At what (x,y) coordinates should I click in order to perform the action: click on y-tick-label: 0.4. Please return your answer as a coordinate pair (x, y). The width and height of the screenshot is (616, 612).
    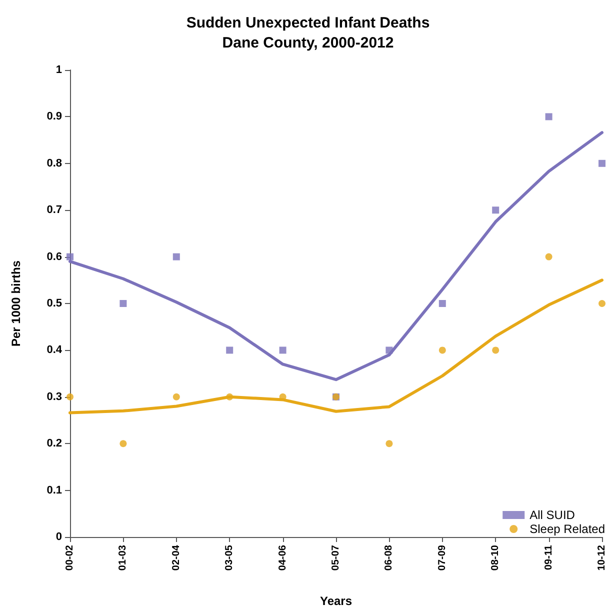
    Looking at the image, I should click on (54, 350).